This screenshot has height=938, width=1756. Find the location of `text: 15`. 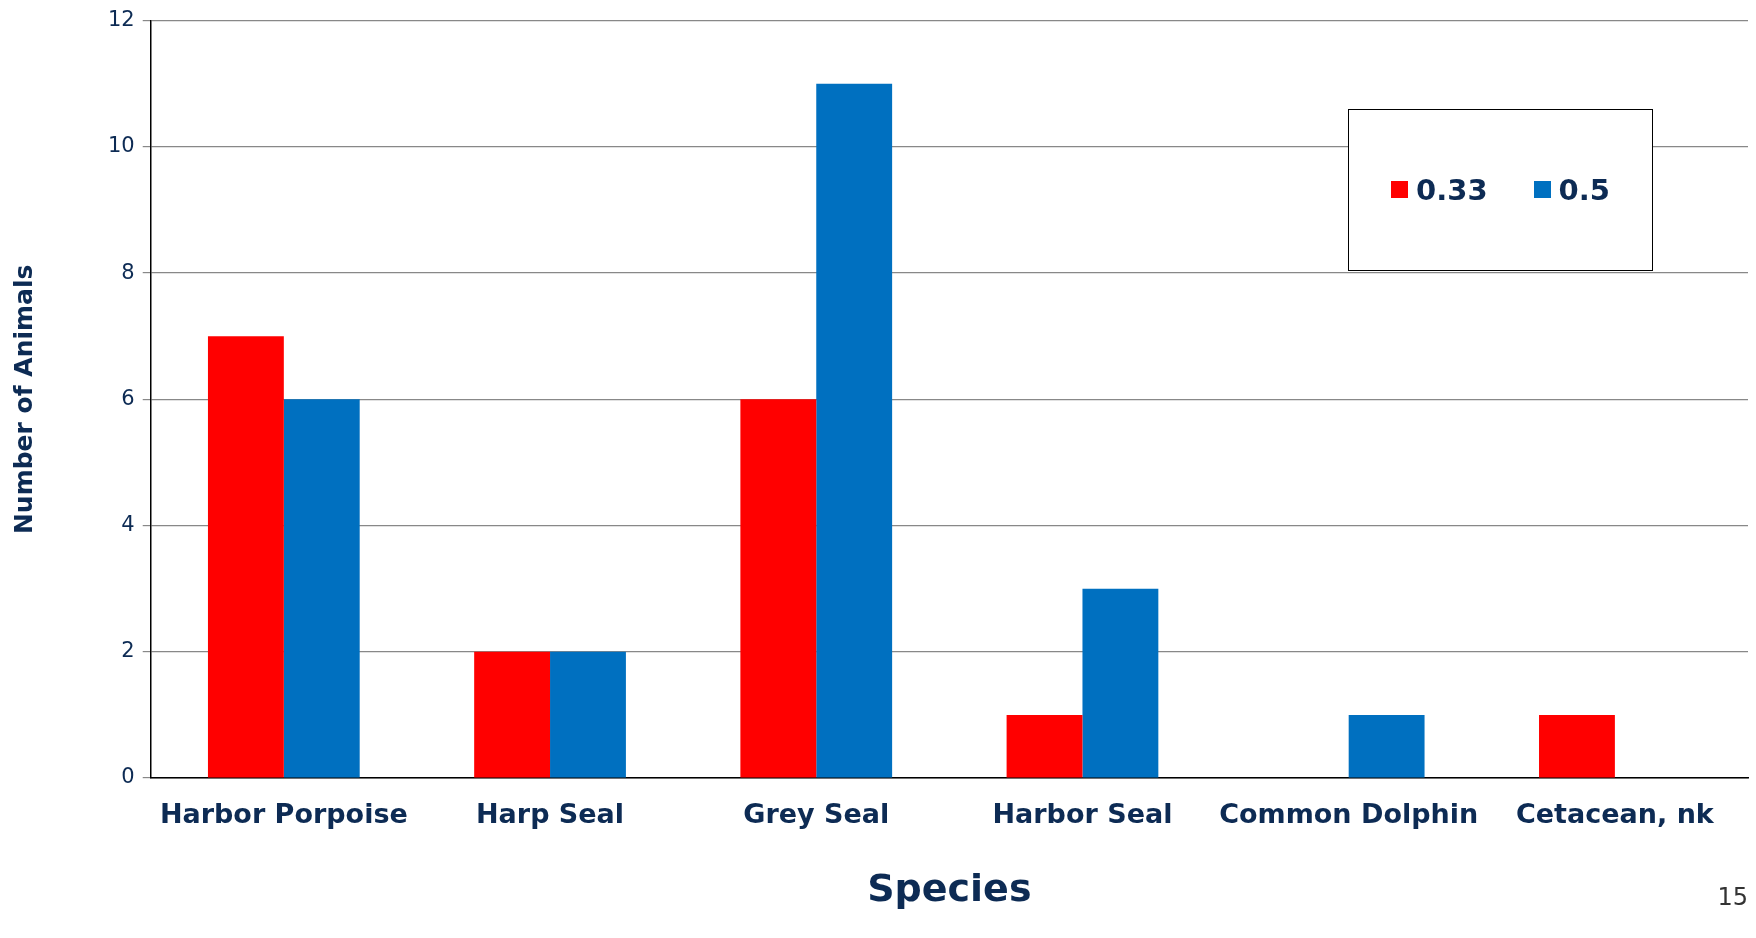

text: 15 is located at coordinates (1732, 897).